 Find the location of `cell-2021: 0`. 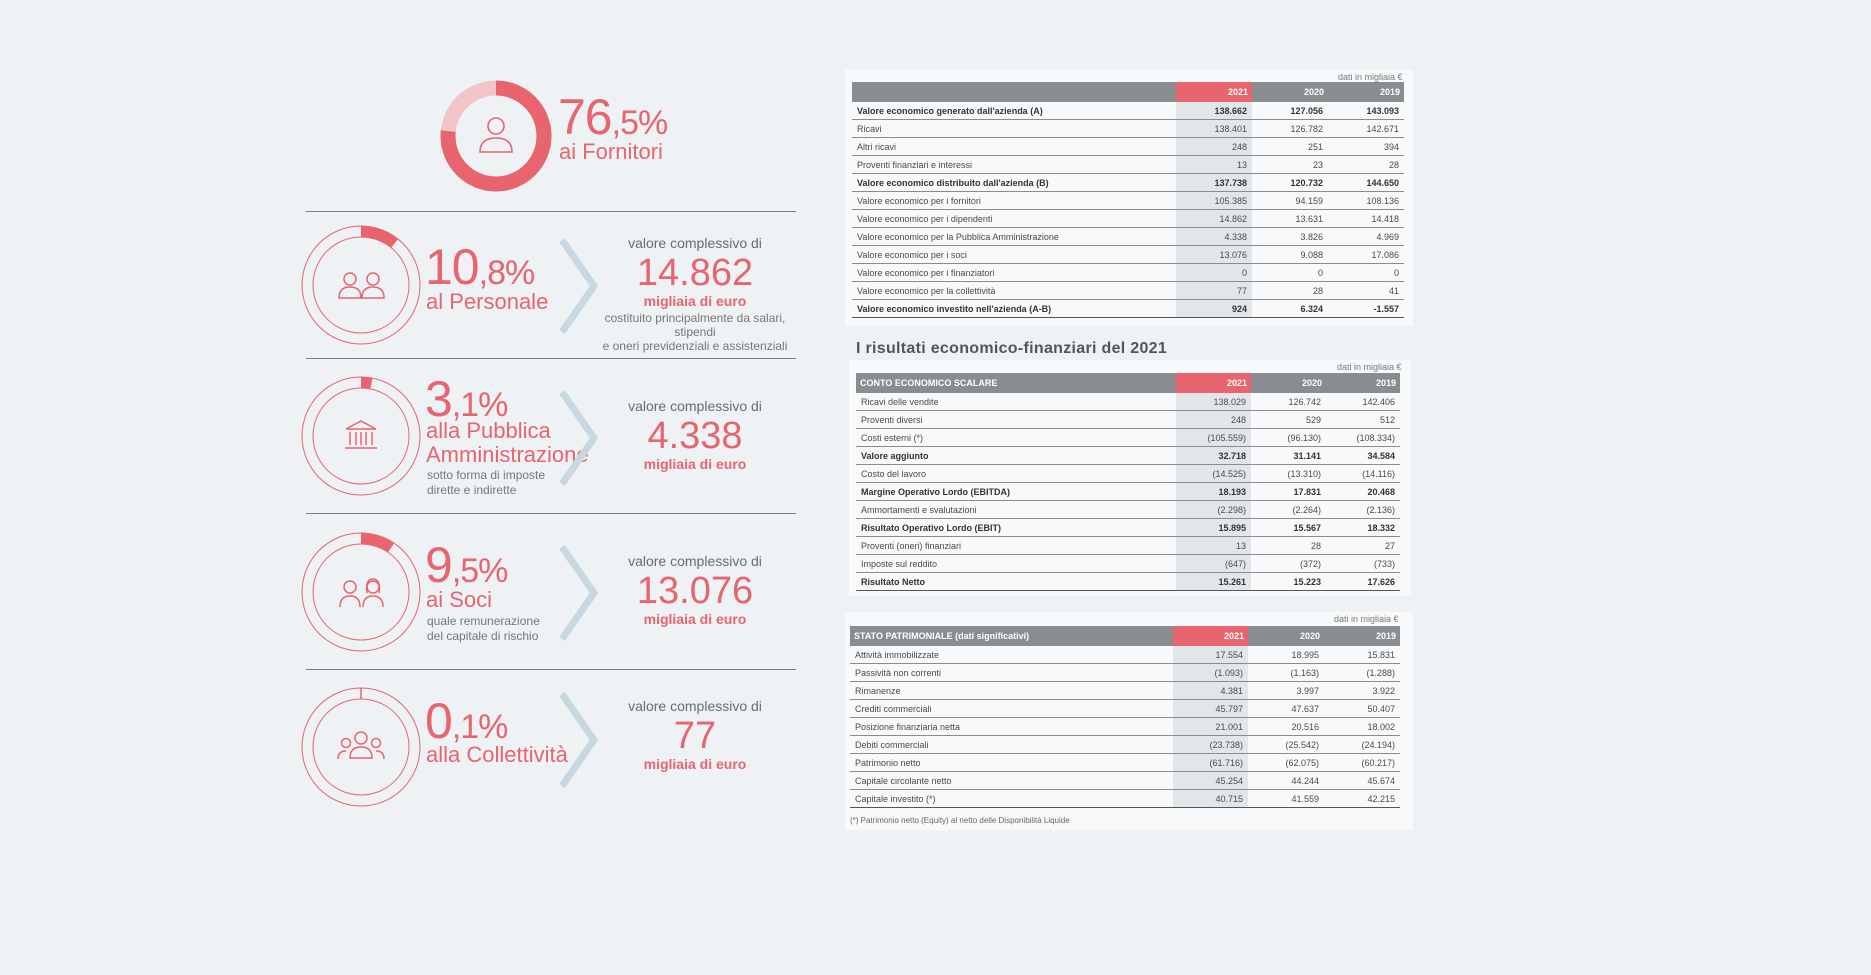

cell-2021: 0 is located at coordinates (1214, 272).